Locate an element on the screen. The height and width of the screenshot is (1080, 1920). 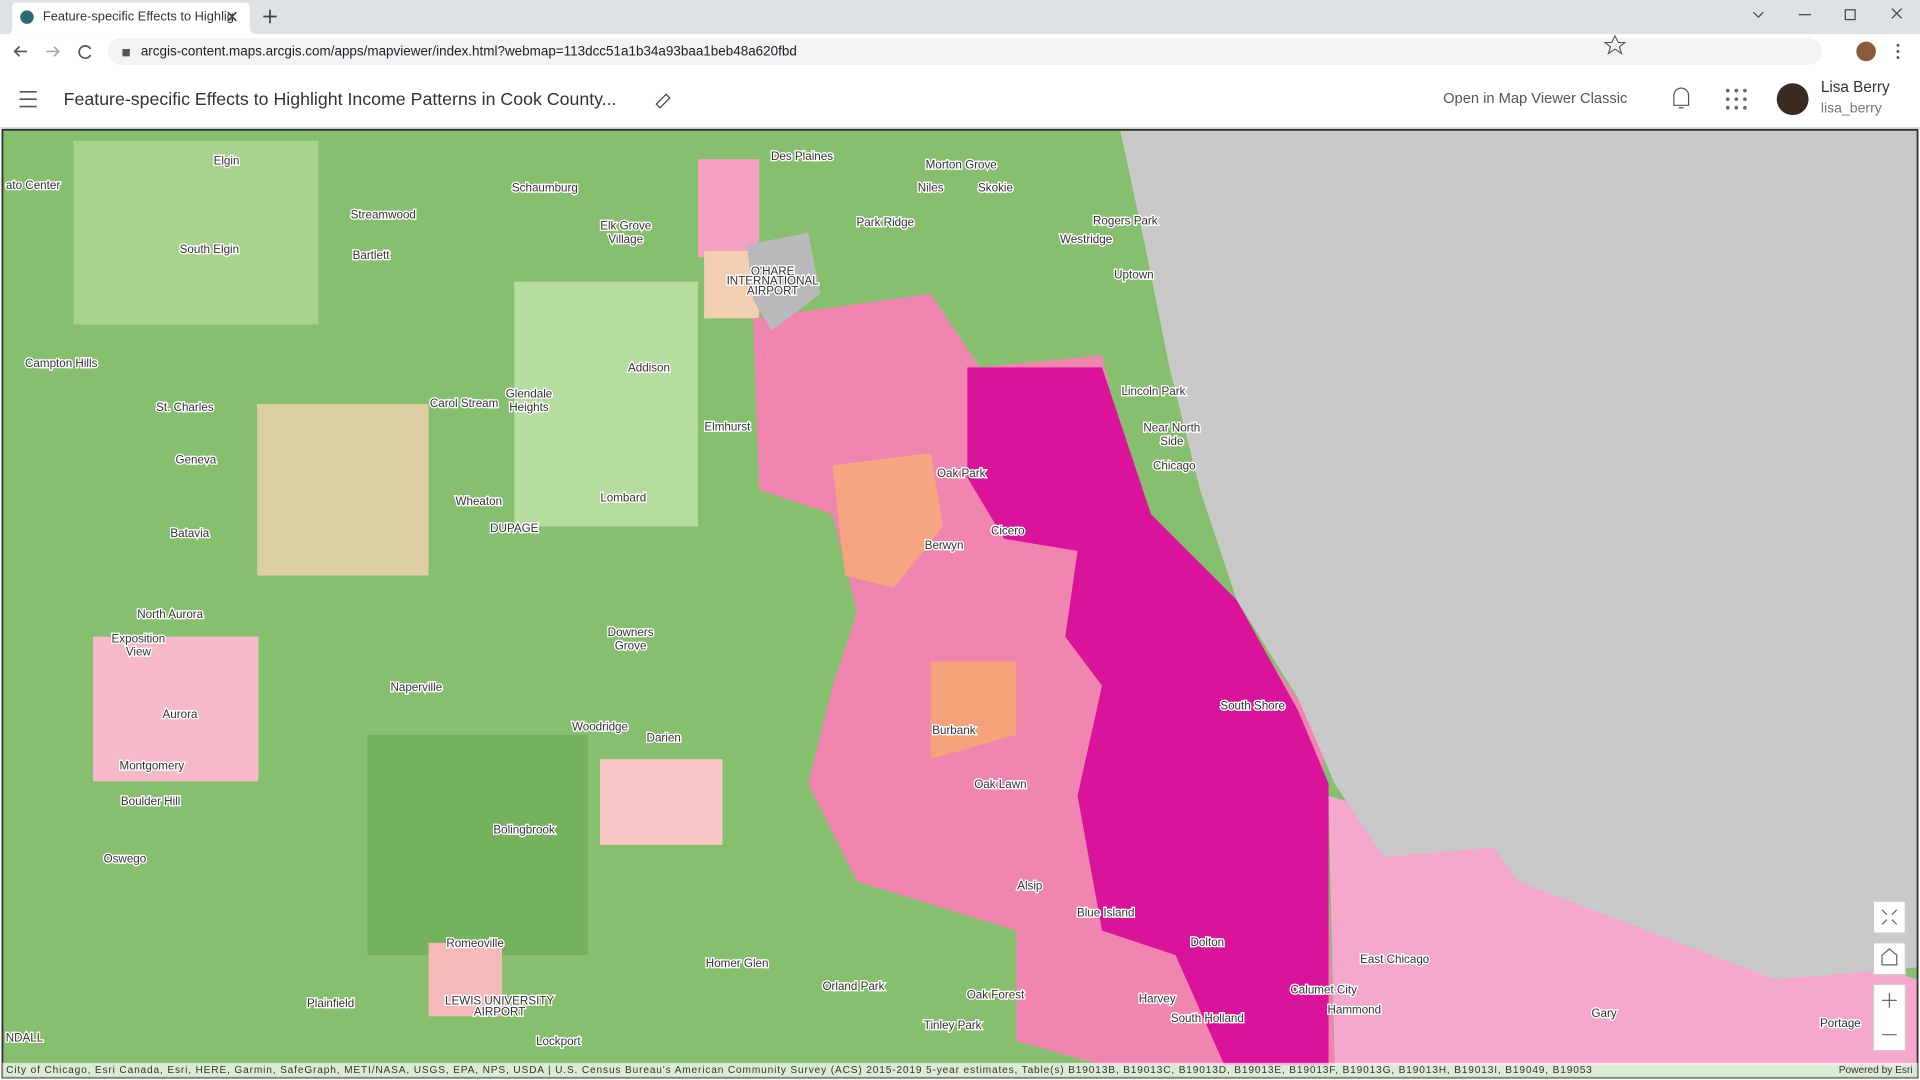
place-label: Downers is located at coordinates (631, 632).